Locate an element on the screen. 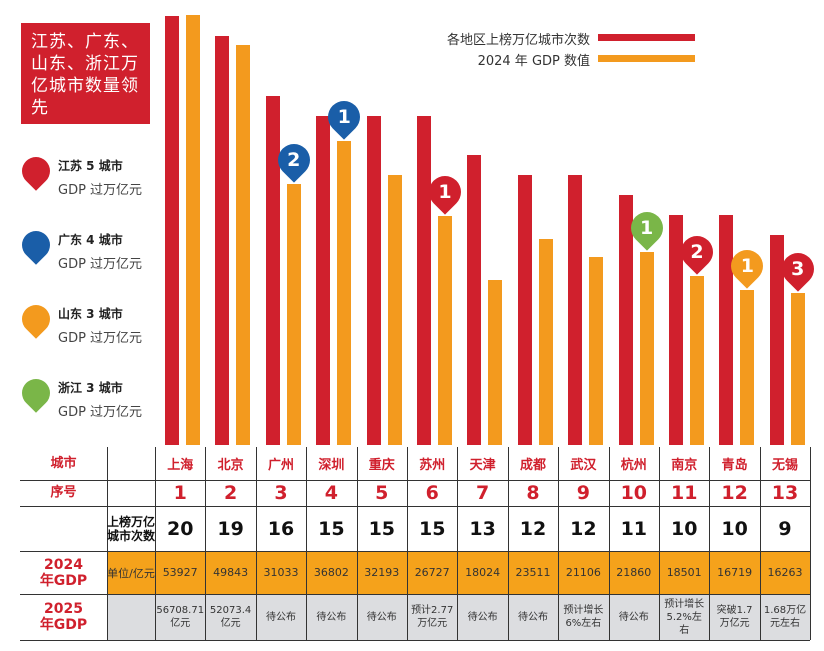 The width and height of the screenshot is (824, 651). rank-number: 4 is located at coordinates (331, 493).